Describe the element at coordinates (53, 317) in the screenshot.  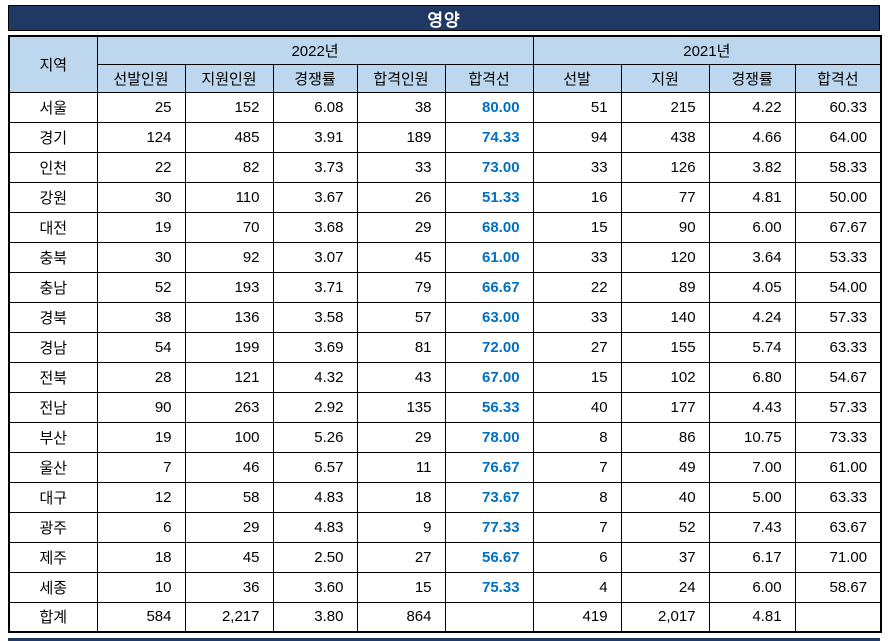
I see `region-cell: 경북` at that location.